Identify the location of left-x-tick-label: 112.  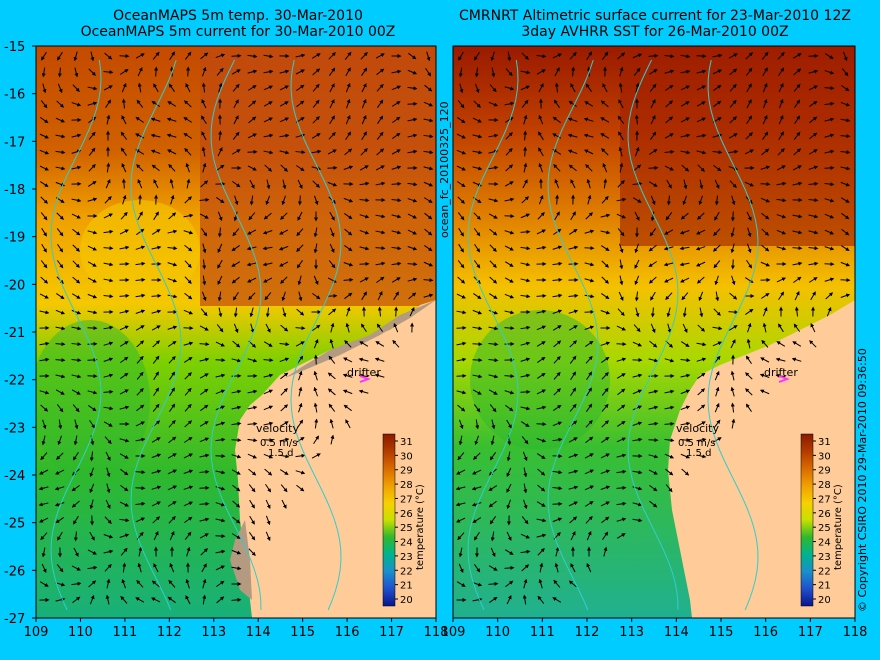
(169, 632).